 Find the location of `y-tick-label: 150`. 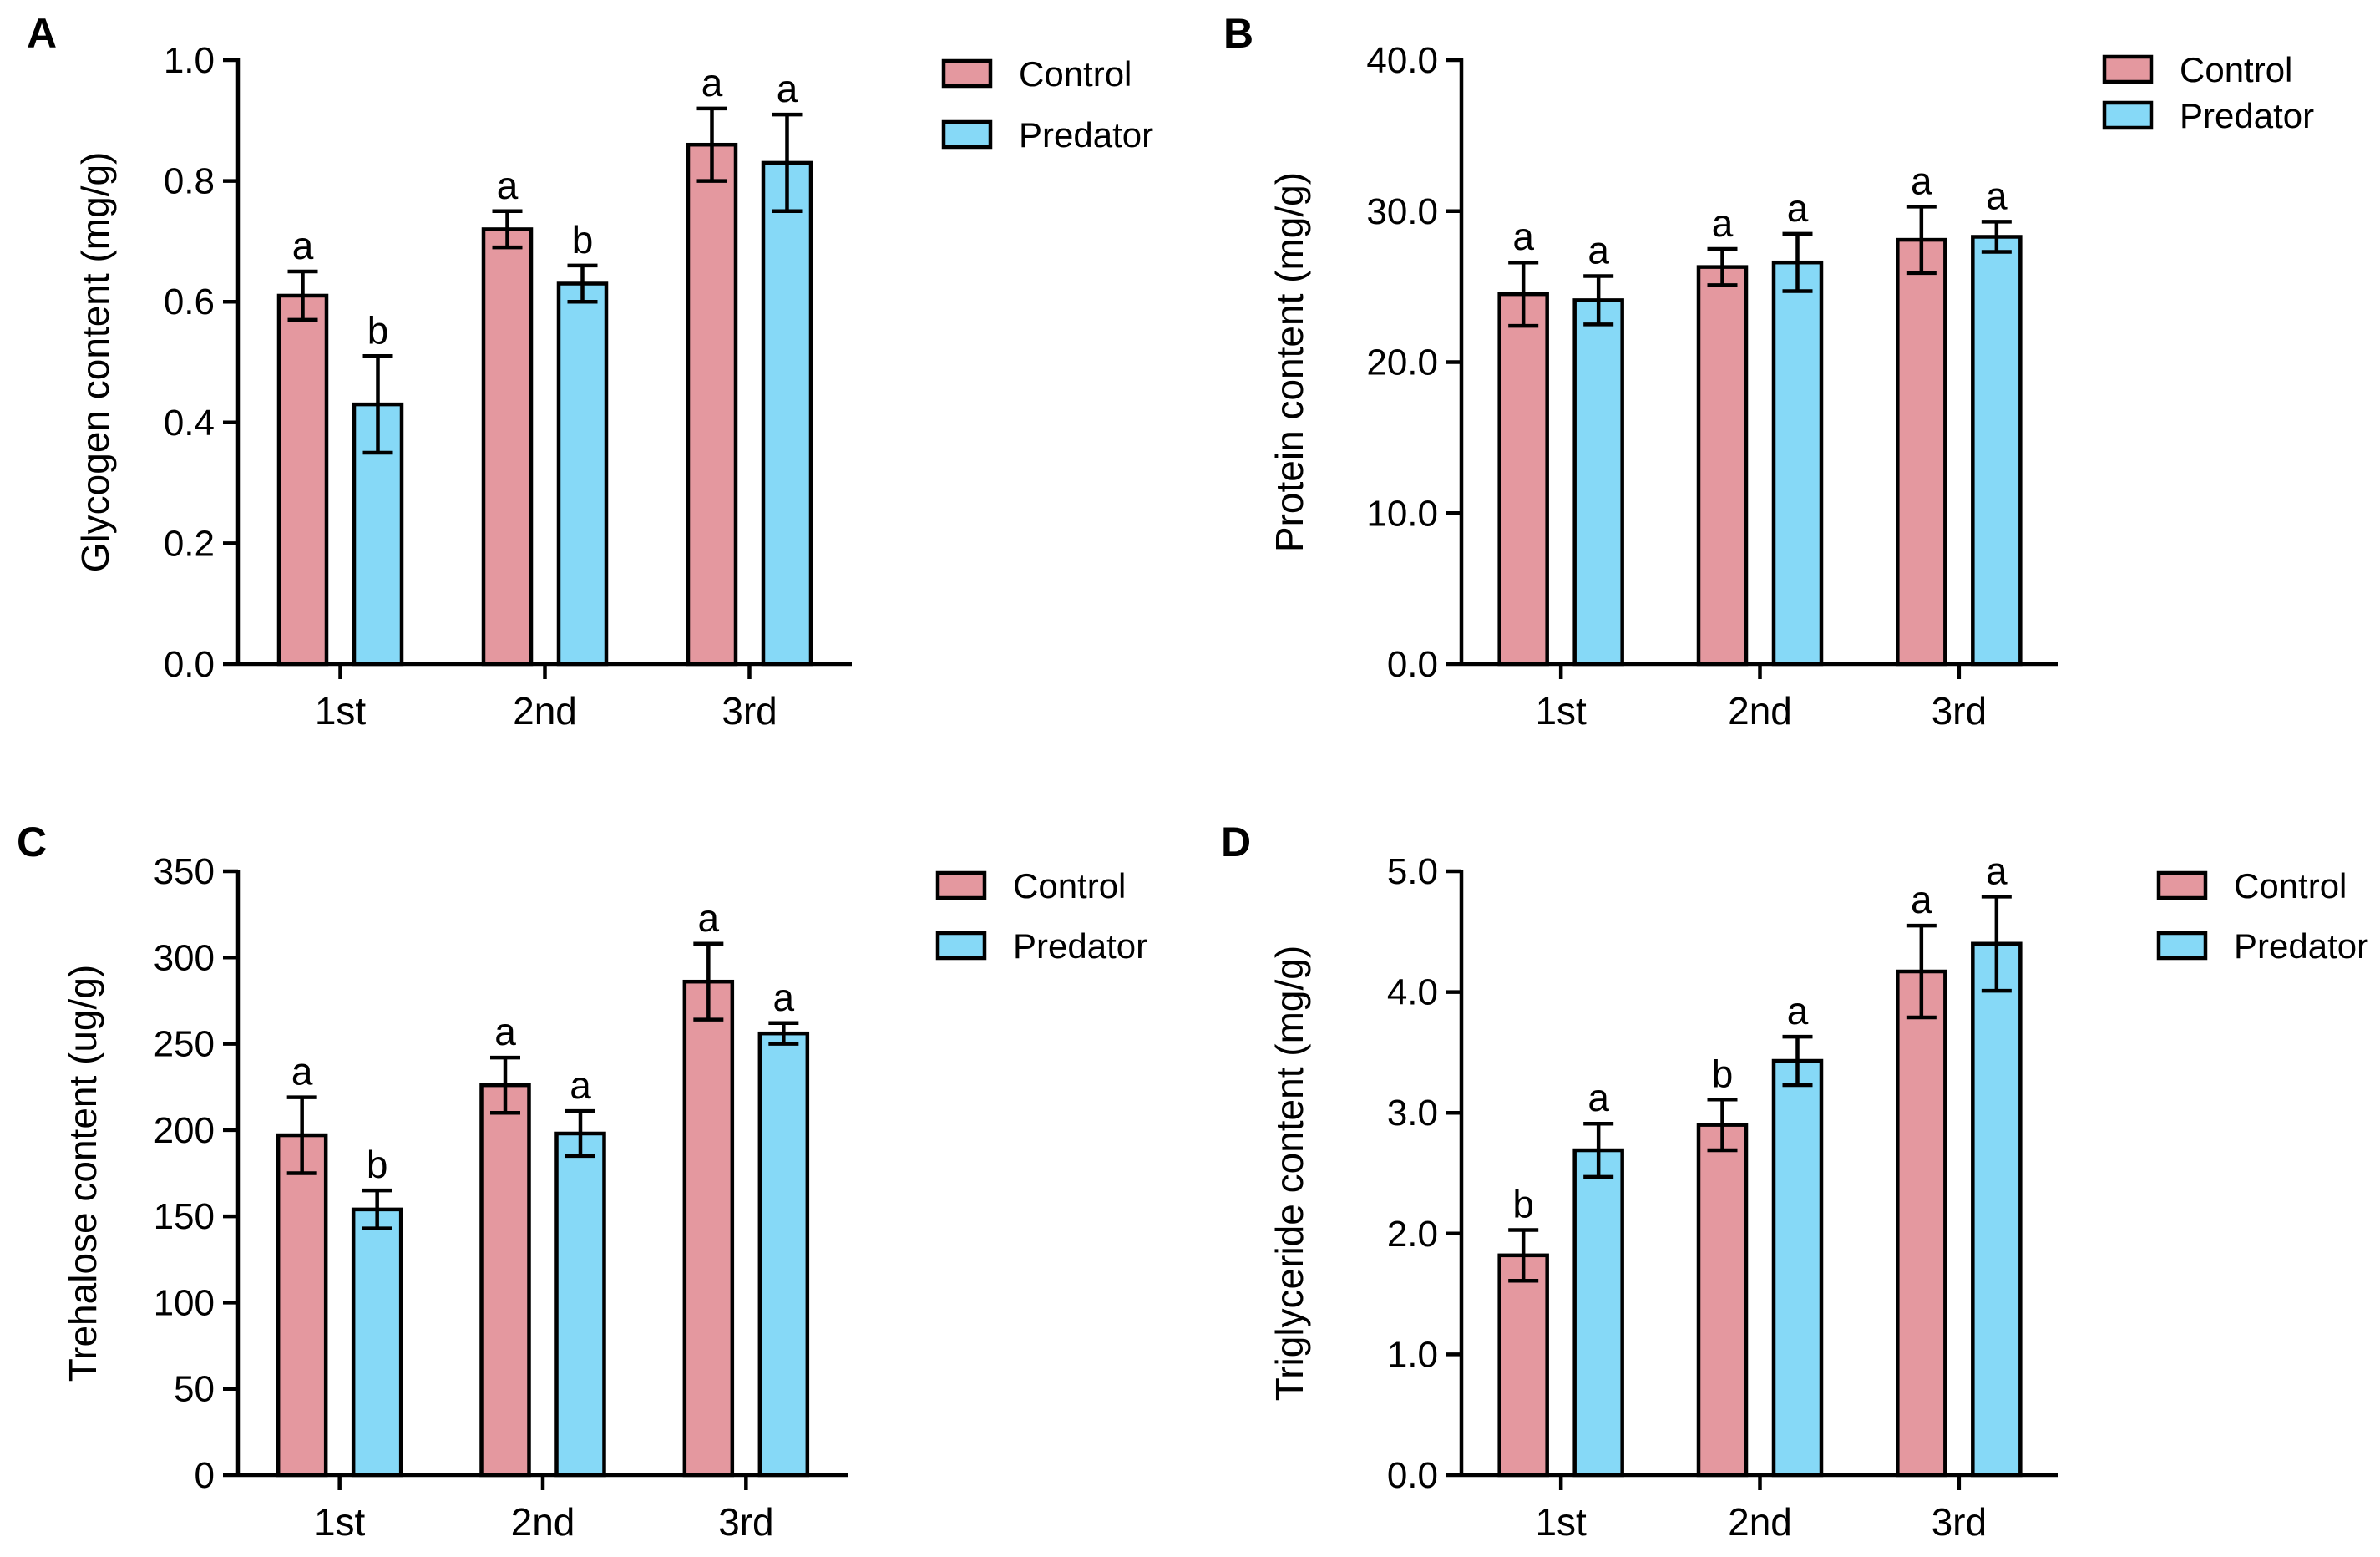

y-tick-label: 150 is located at coordinates (185, 1217).